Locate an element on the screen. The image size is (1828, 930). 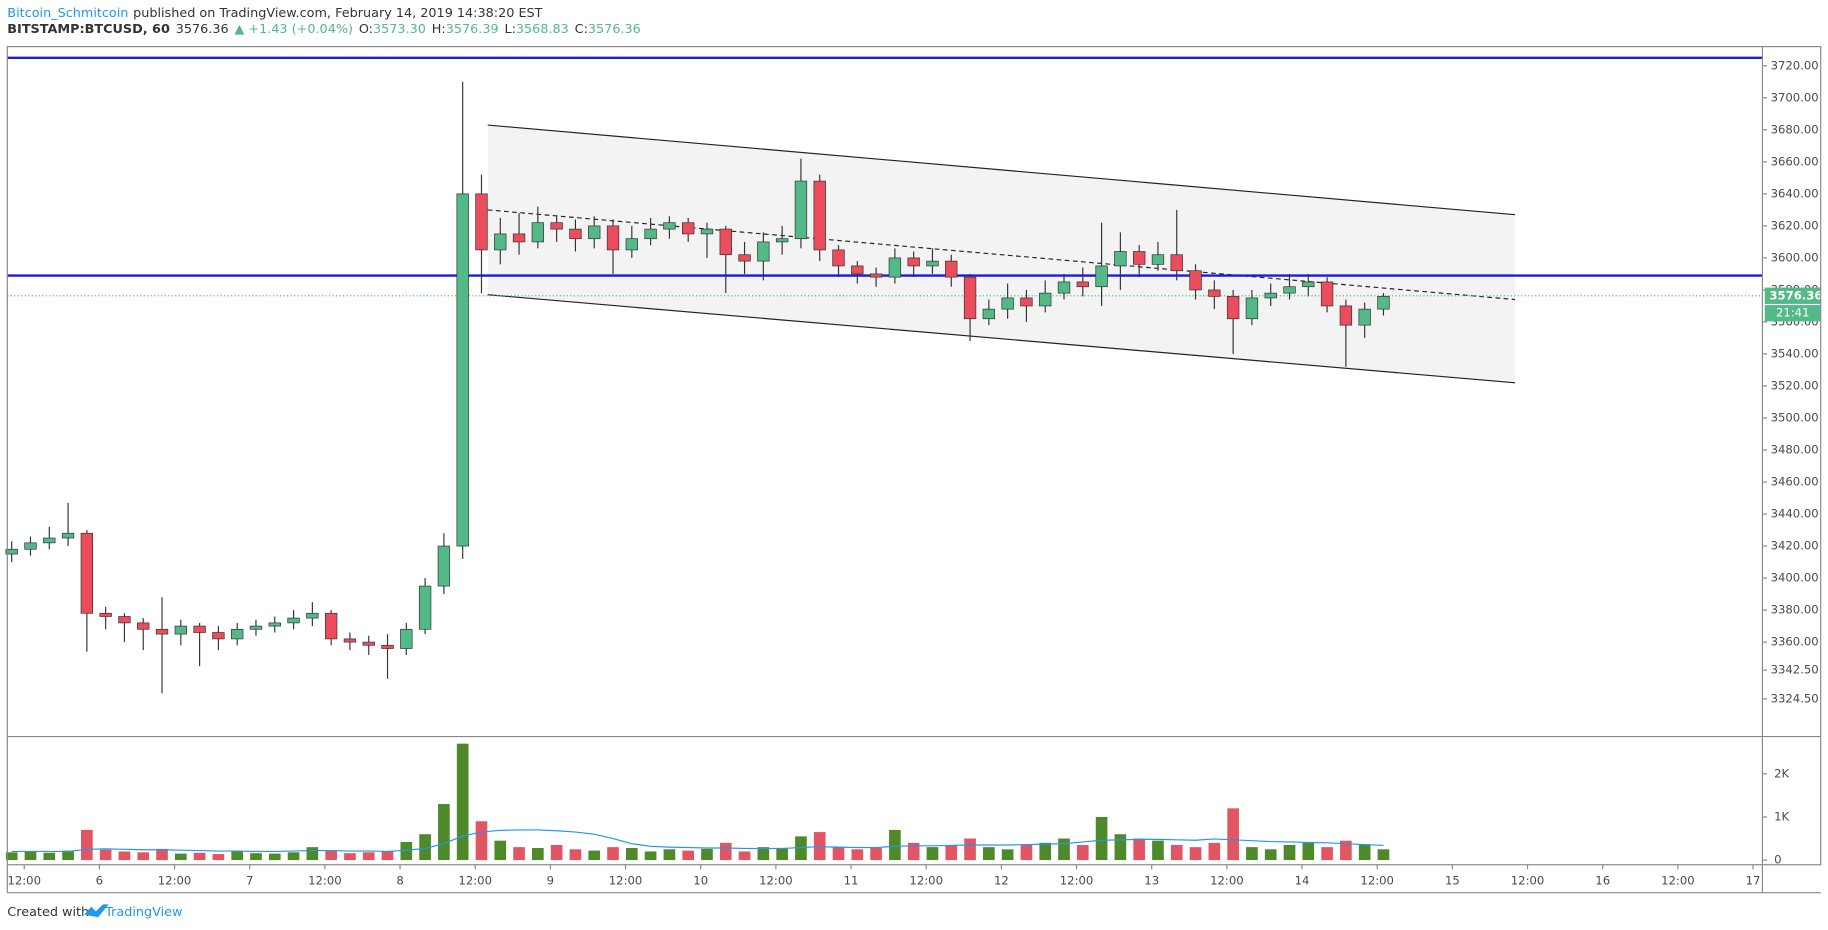
y-tick-label: 3440.00 is located at coordinates (1795, 514).